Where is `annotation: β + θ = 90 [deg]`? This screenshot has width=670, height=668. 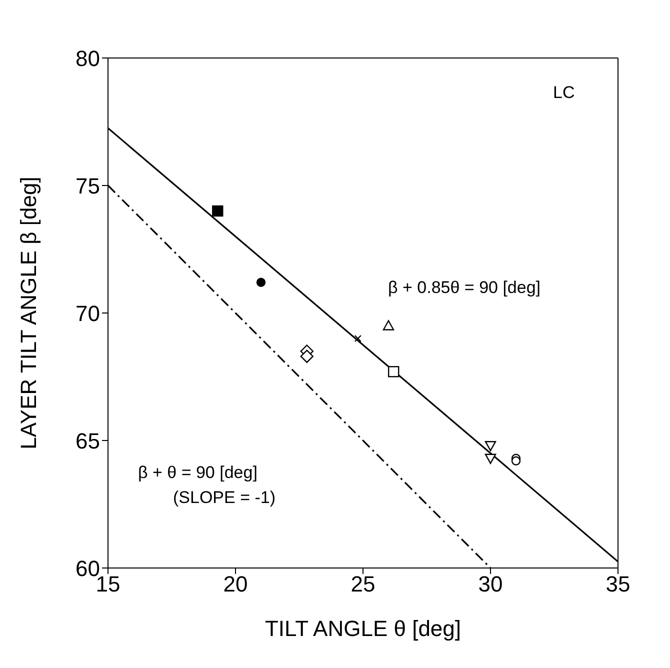 annotation: β + θ = 90 [deg] is located at coordinates (198, 473).